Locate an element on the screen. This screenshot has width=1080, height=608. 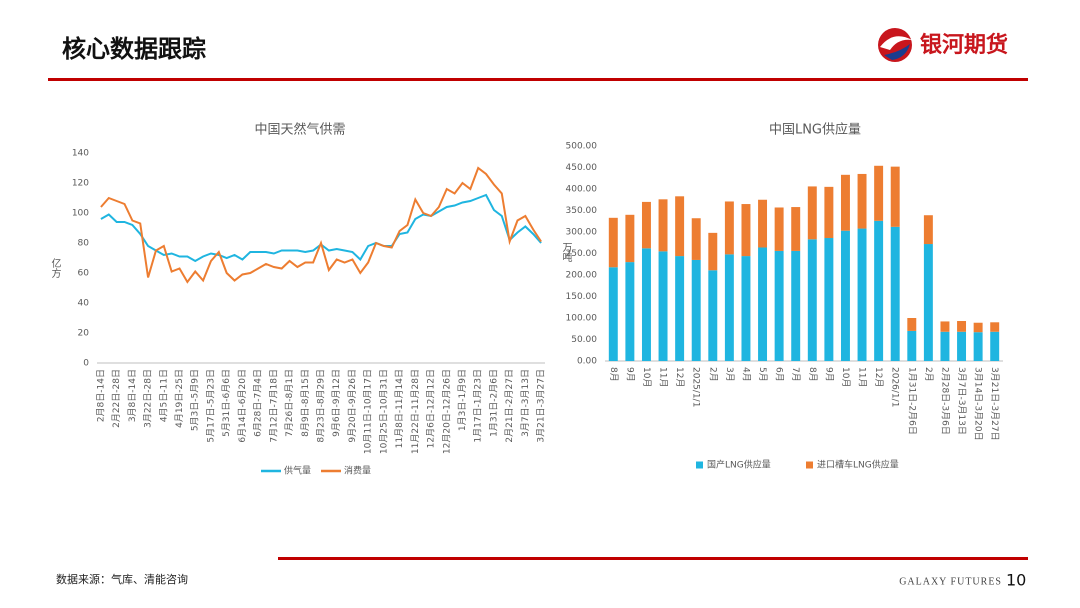
x-tick-label: 12月20日-12月26日 is located at coordinates (446, 411).